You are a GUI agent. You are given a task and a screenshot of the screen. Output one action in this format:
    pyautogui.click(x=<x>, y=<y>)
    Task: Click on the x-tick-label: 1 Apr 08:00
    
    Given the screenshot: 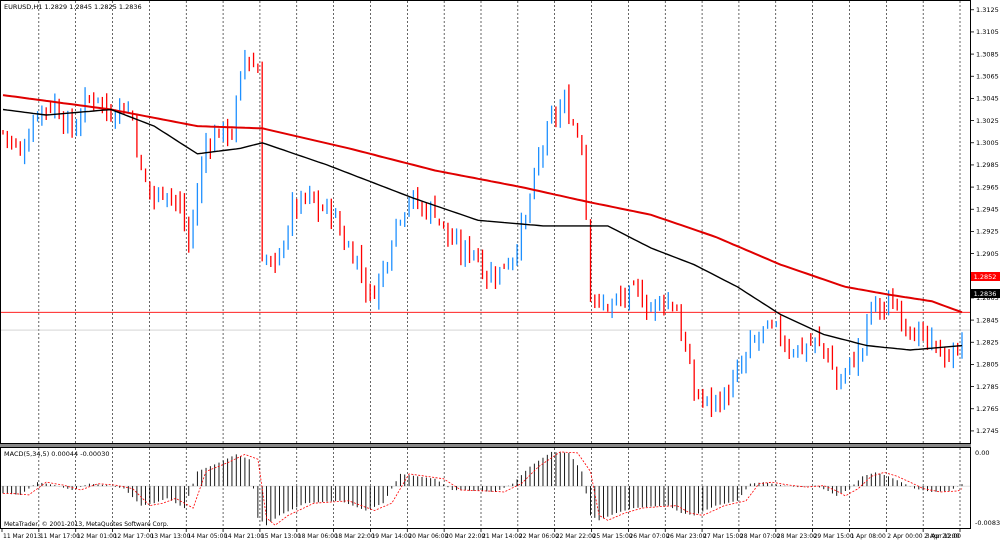 What is the action you would take?
    pyautogui.click(x=867, y=536)
    